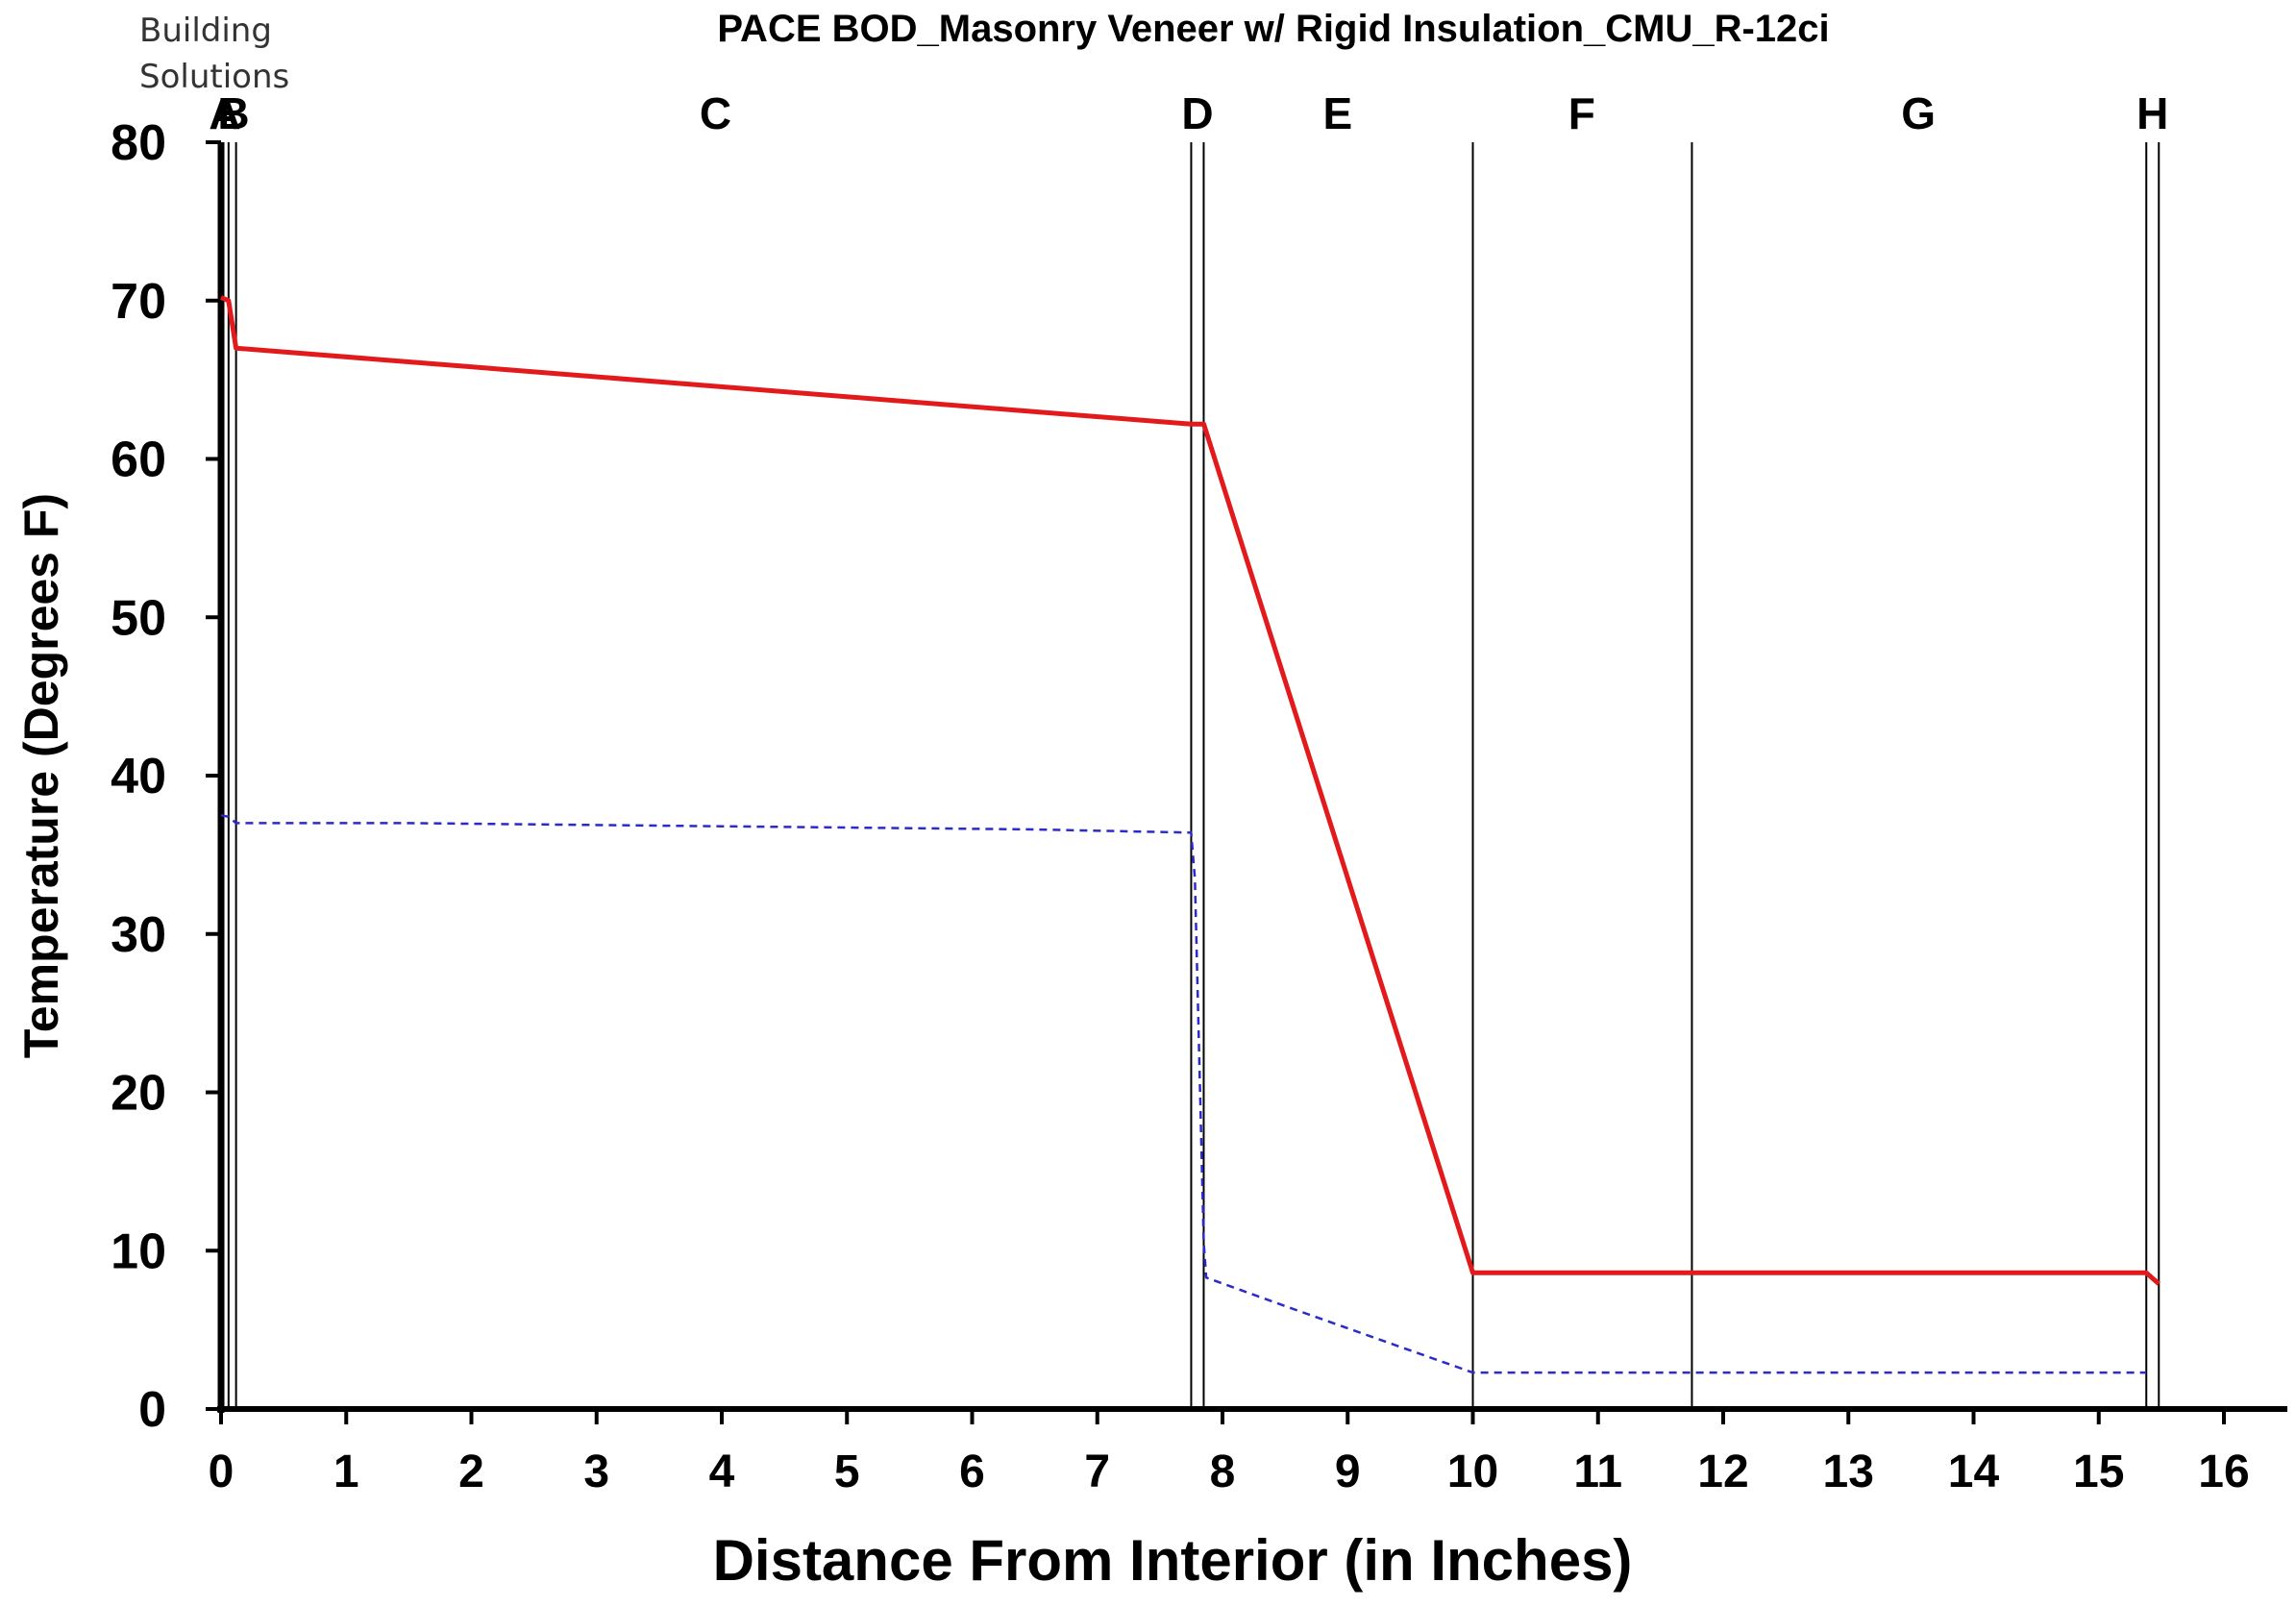  What do you see at coordinates (152, 1410) in the screenshot?
I see `y-tick-label-0: 0` at bounding box center [152, 1410].